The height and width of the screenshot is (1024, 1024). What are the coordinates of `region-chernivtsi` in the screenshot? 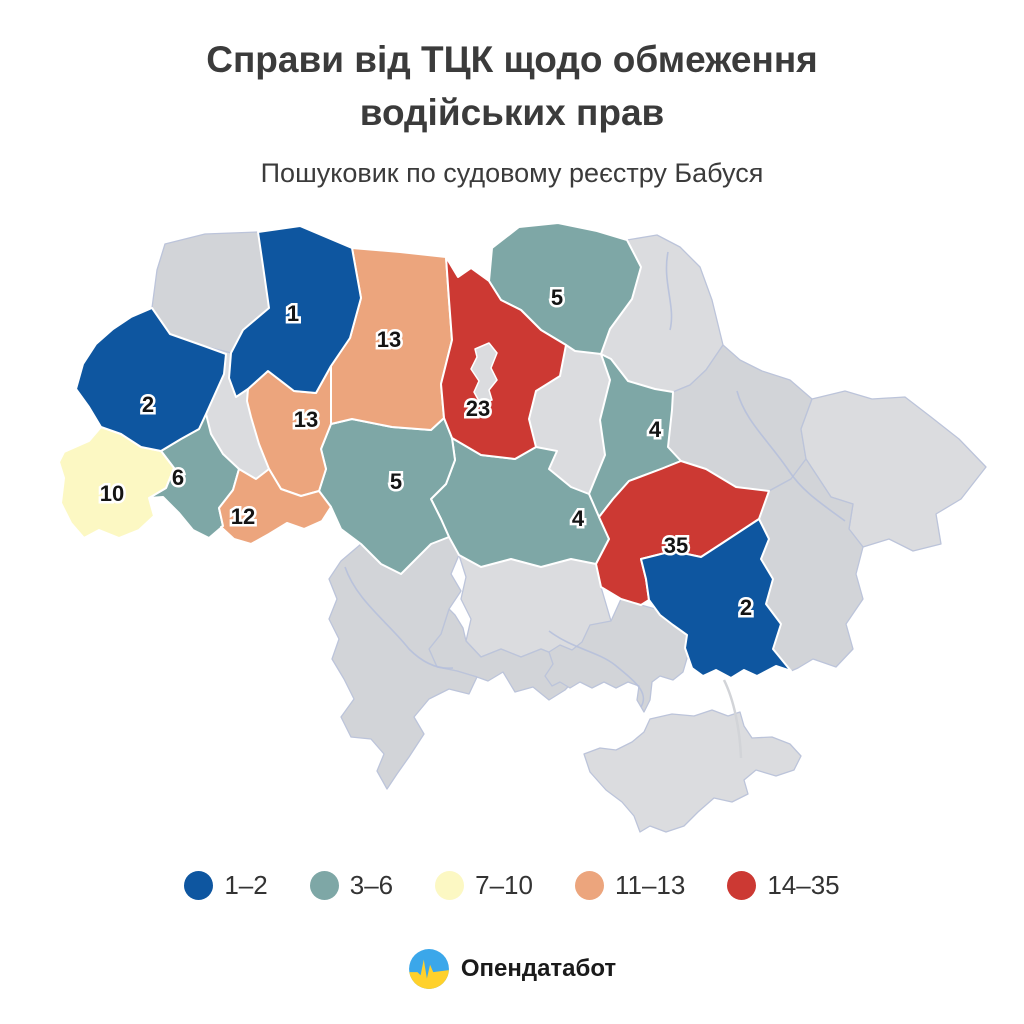 It's located at (275, 506).